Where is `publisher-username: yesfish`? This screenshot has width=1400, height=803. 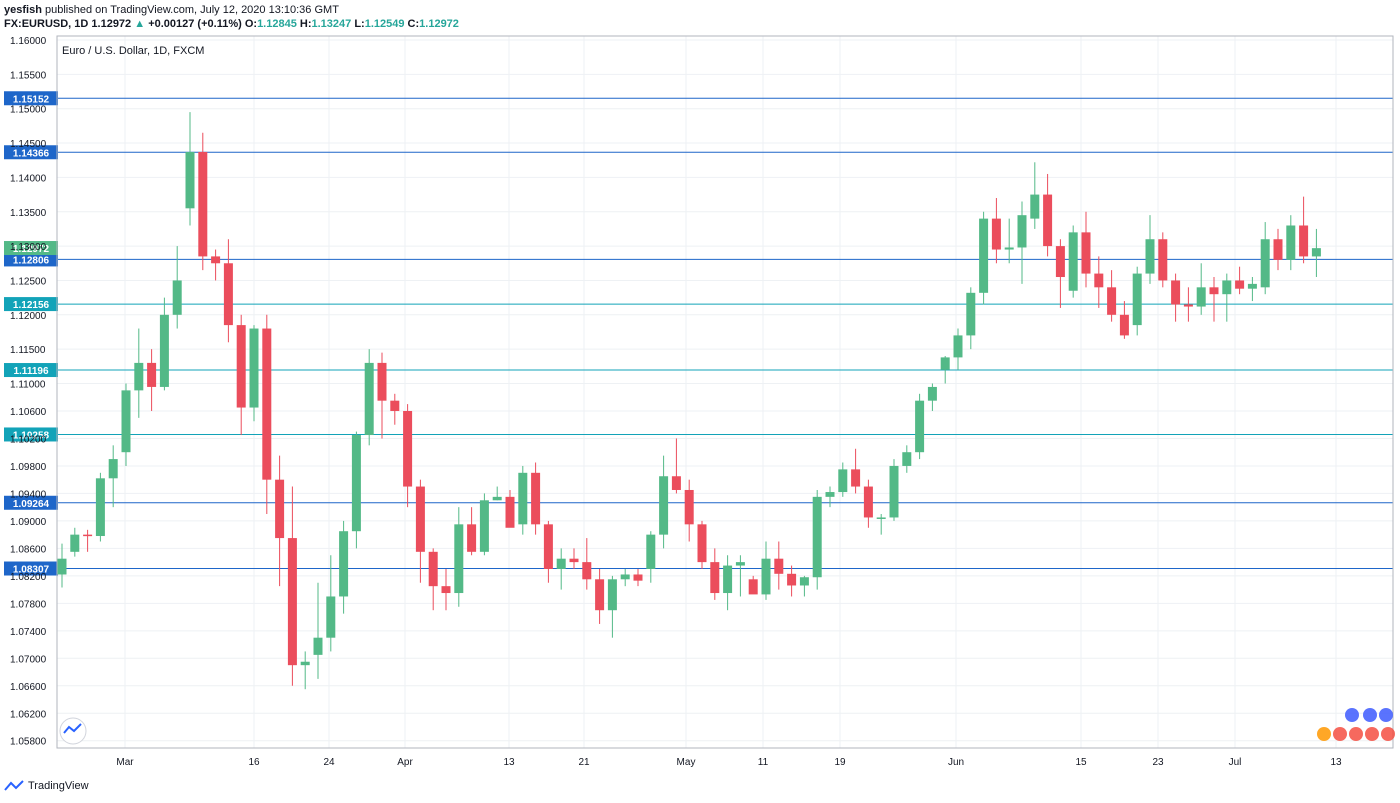
publisher-username: yesfish is located at coordinates (23, 10).